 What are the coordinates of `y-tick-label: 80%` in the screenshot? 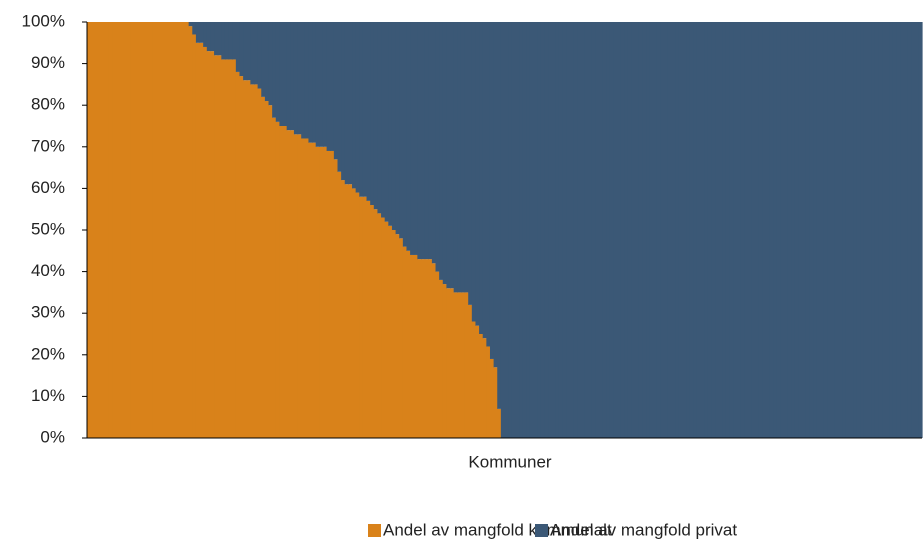 It's located at (48, 104).